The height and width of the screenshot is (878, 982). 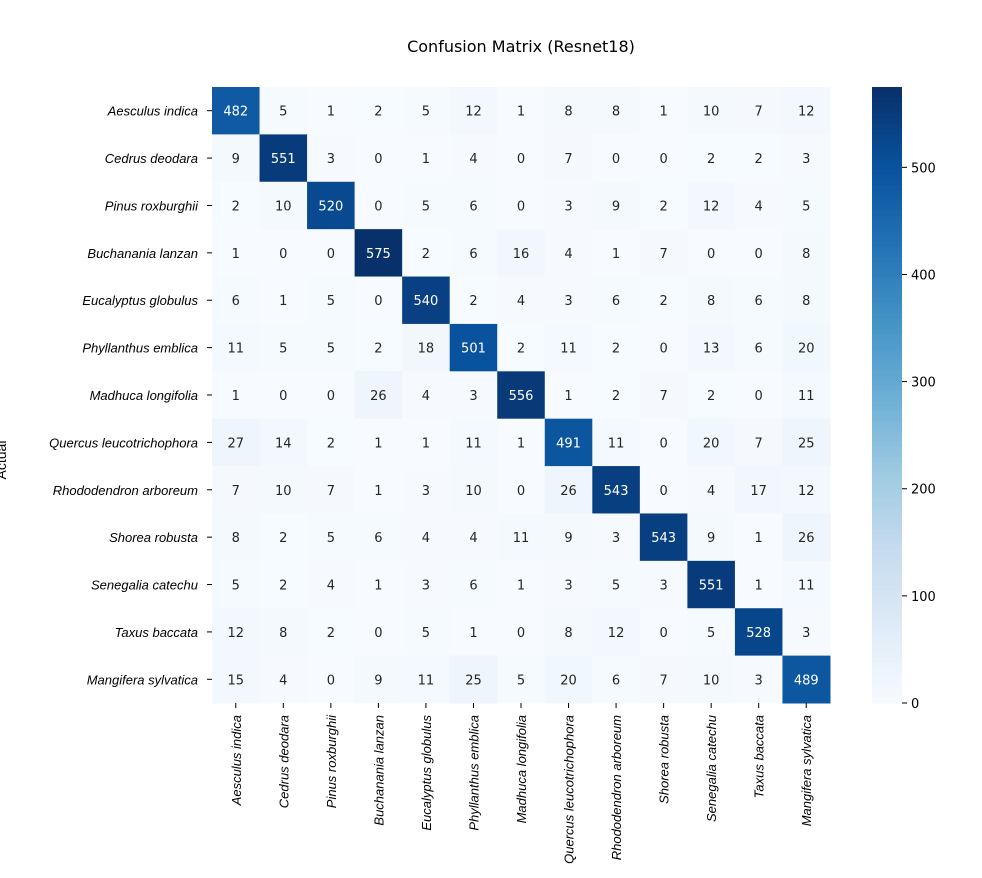 I want to click on row-tick-label: Phyllanthus emblica, so click(x=140, y=348).